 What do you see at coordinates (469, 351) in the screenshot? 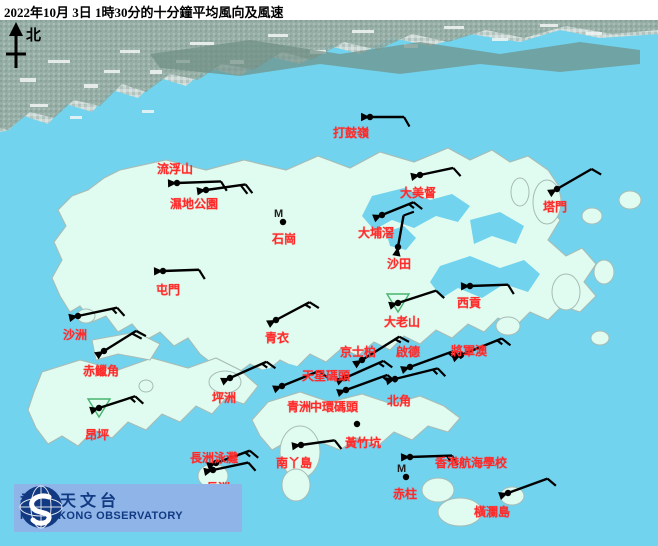
I see `station-label-15: 將軍澳` at bounding box center [469, 351].